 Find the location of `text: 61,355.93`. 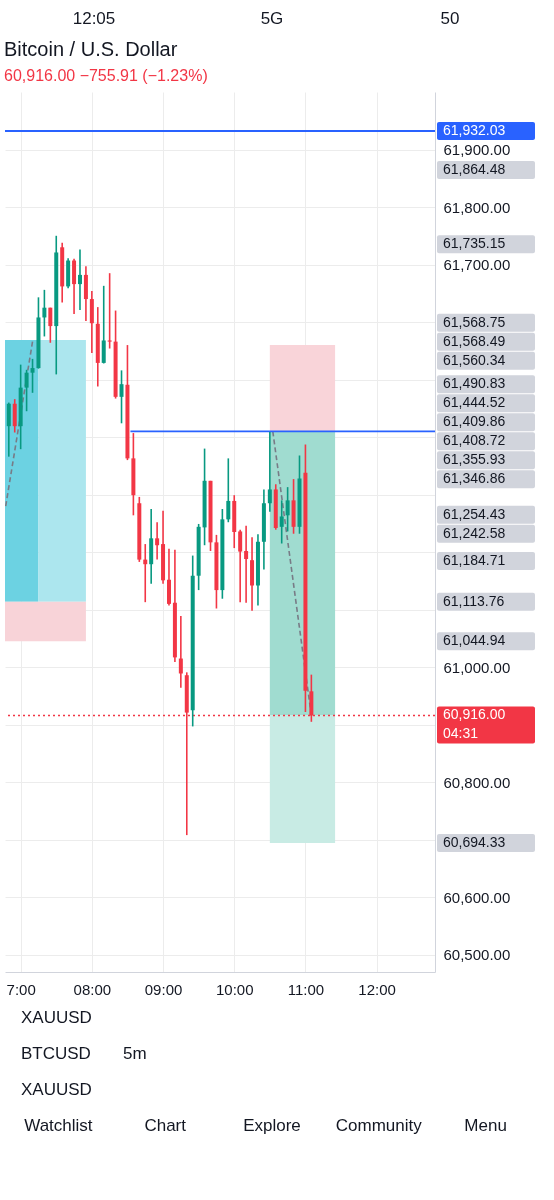

text: 61,355.93 is located at coordinates (474, 459).